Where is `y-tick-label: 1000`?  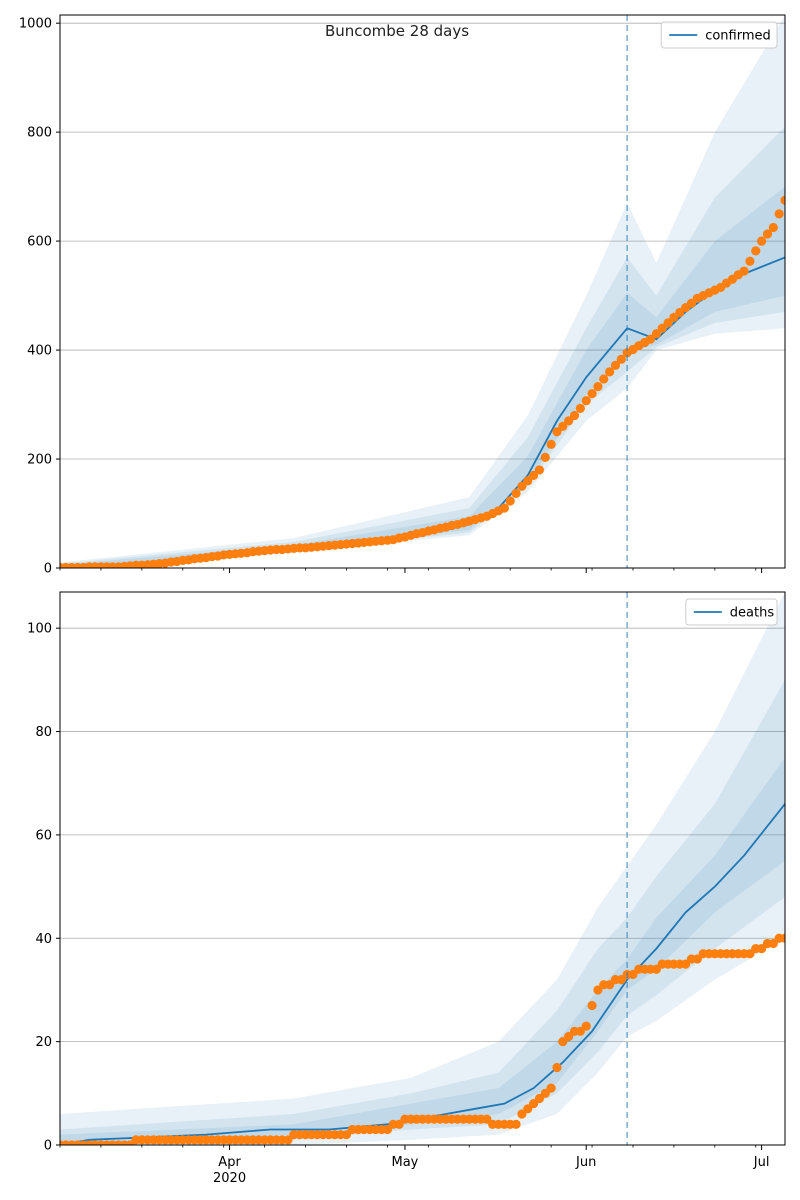 y-tick-label: 1000 is located at coordinates (35, 24).